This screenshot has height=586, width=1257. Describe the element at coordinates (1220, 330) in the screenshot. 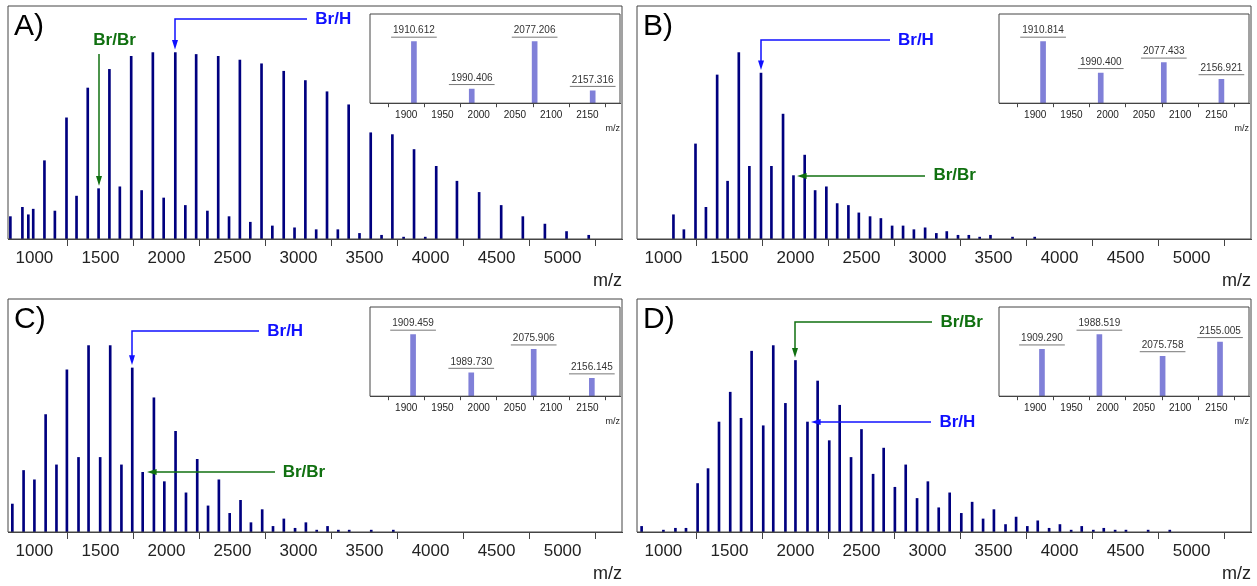

I see `annotation: 2155.005` at that location.